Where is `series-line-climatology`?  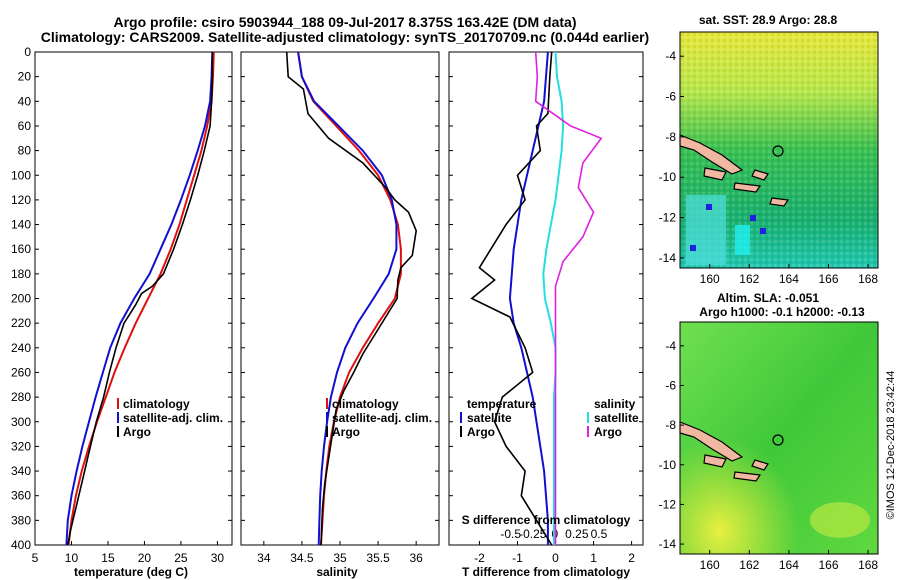
series-line-climatology is located at coordinates (141, 298).